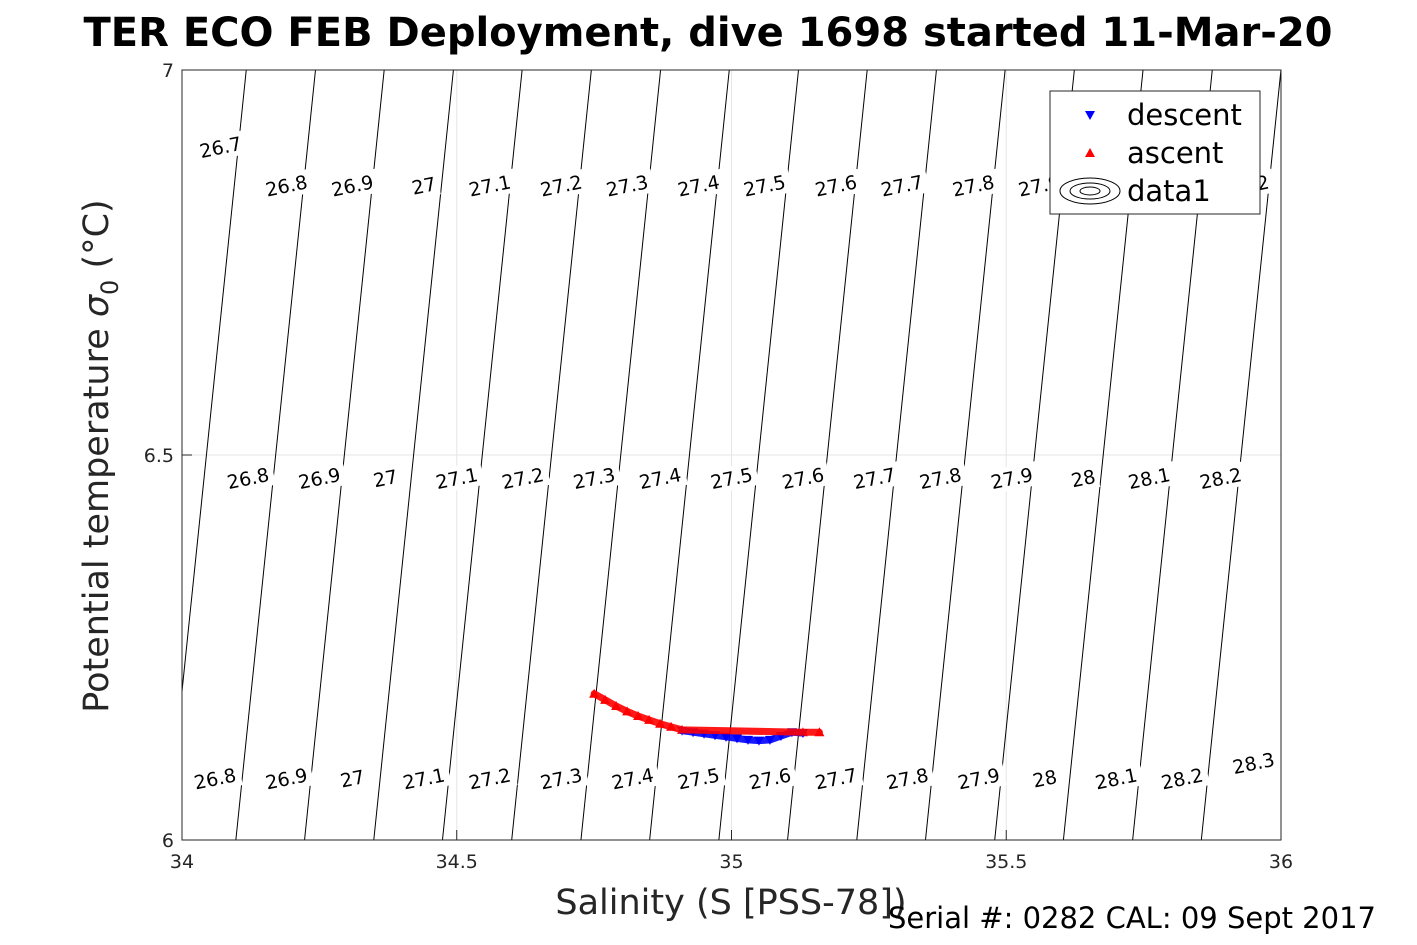 This screenshot has width=1417, height=945. I want to click on legend: descent ascent data1, so click(1155, 152).